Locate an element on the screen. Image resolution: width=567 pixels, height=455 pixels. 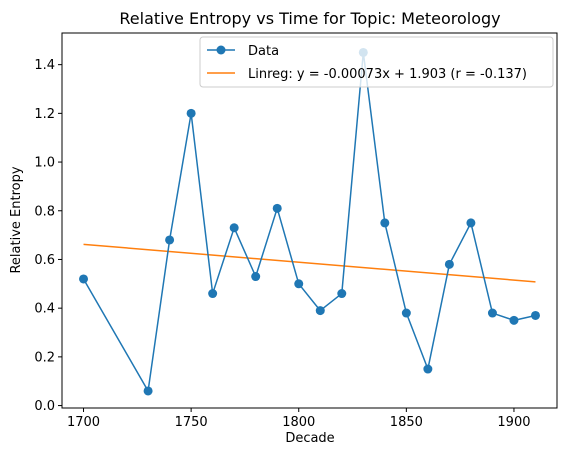
legend-frame is located at coordinates (376, 62).